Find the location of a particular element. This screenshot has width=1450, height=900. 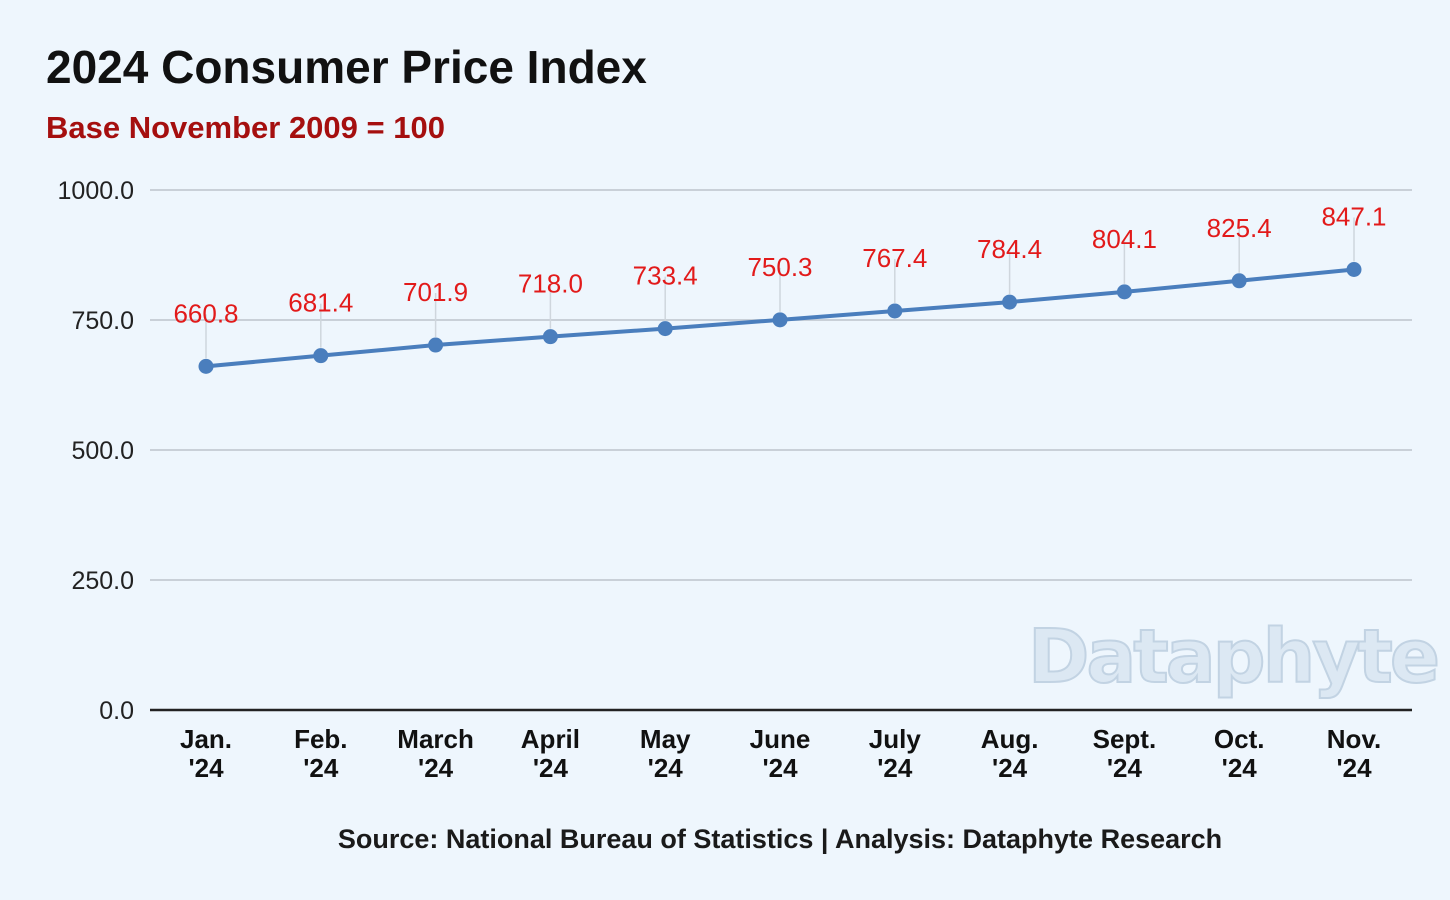

x-tick-label: Sept. '24 is located at coordinates (1125, 753).